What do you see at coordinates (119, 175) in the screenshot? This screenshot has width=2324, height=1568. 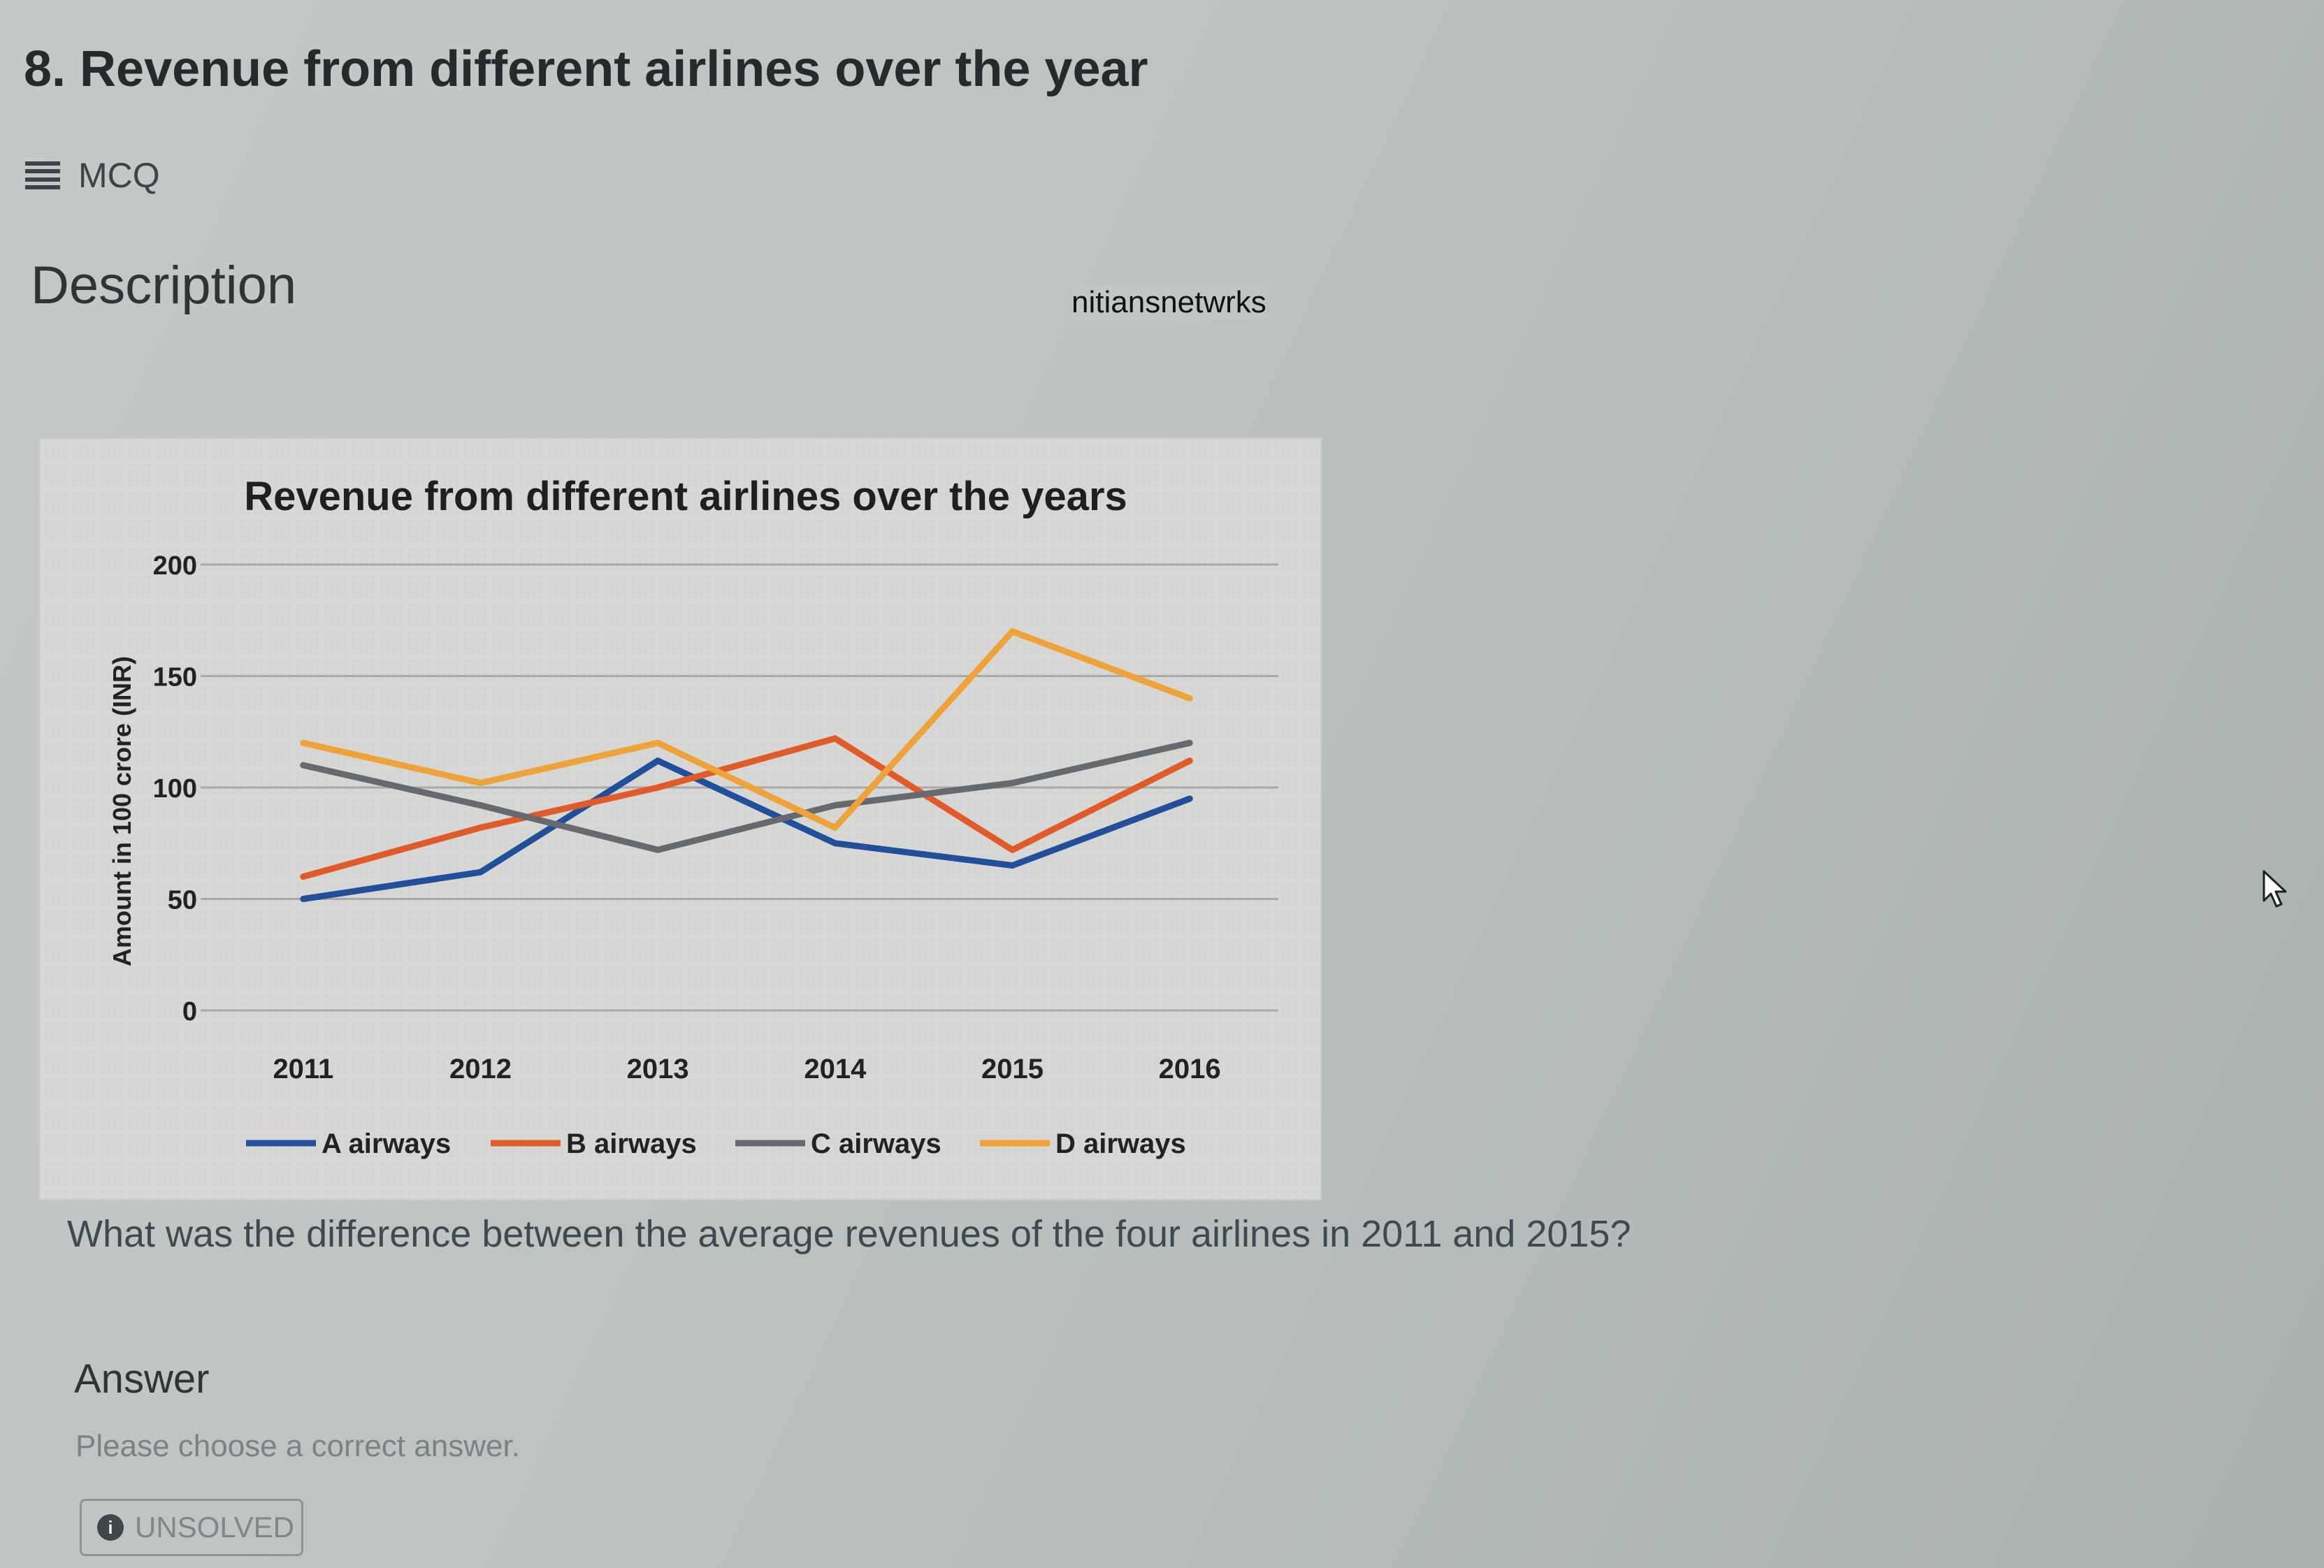 I see `question-type-label: MCQ` at bounding box center [119, 175].